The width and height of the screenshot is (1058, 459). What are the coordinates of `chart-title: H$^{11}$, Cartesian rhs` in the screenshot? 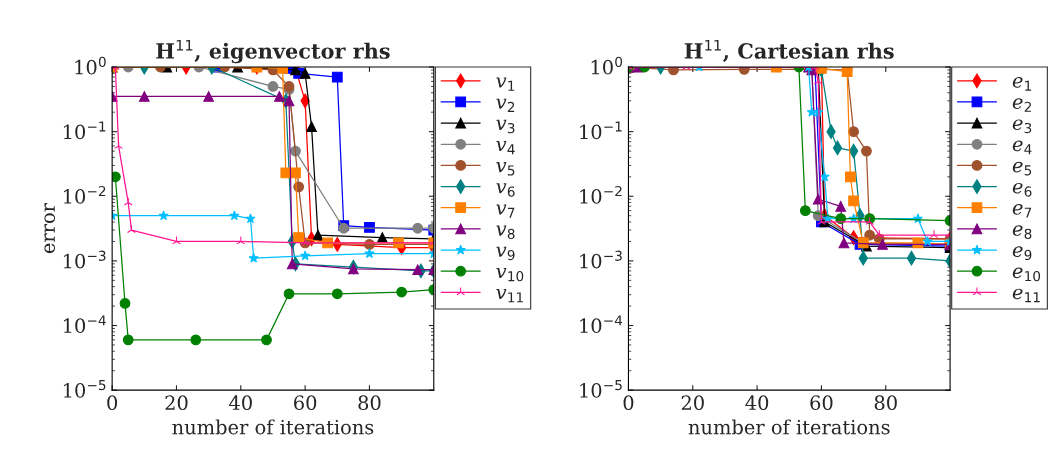 It's located at (789, 50).